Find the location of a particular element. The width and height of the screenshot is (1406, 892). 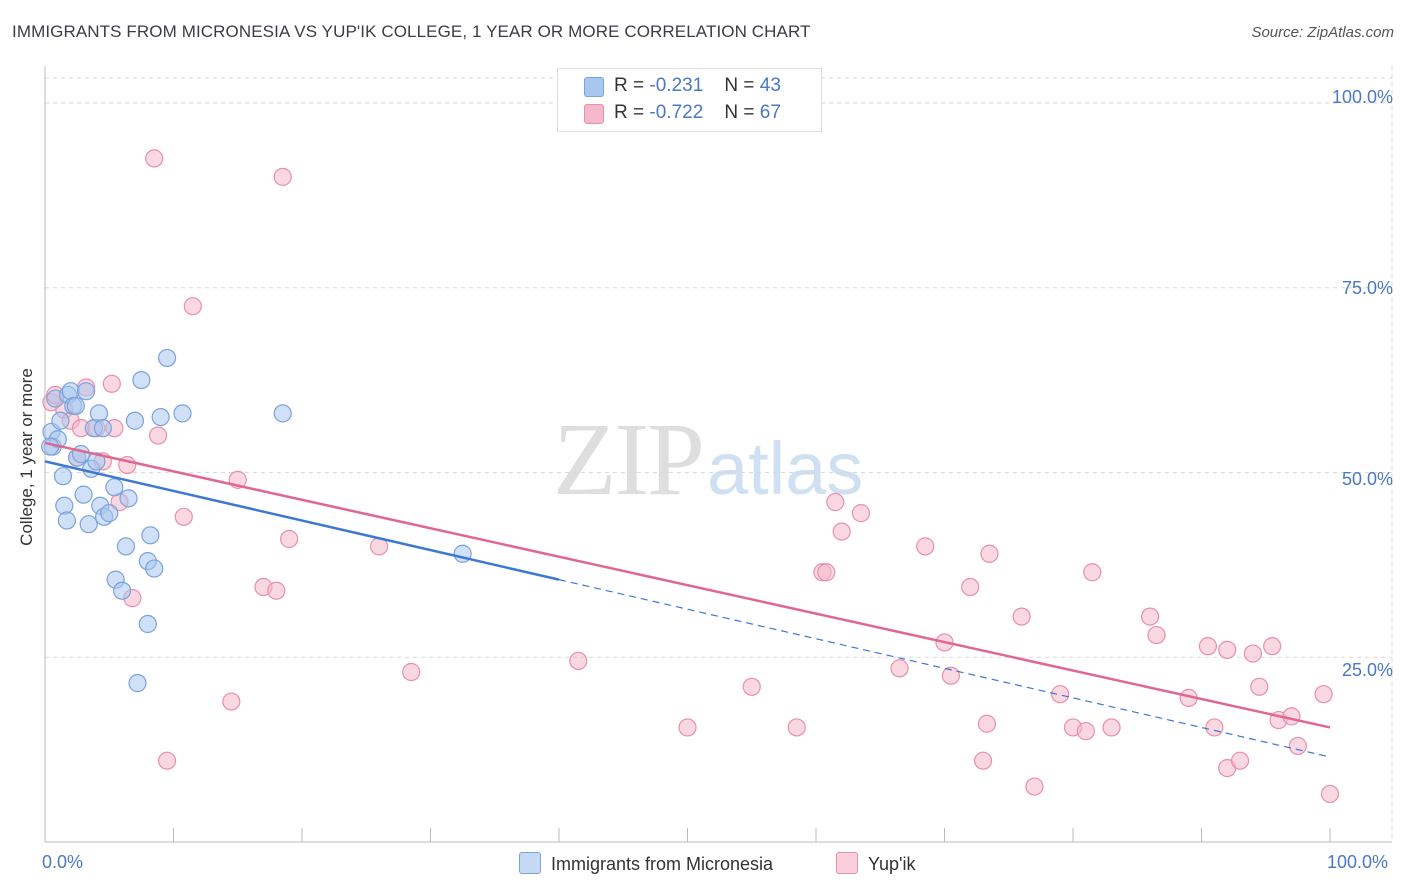

x-tick-100: 100.0% is located at coordinates (1358, 862).